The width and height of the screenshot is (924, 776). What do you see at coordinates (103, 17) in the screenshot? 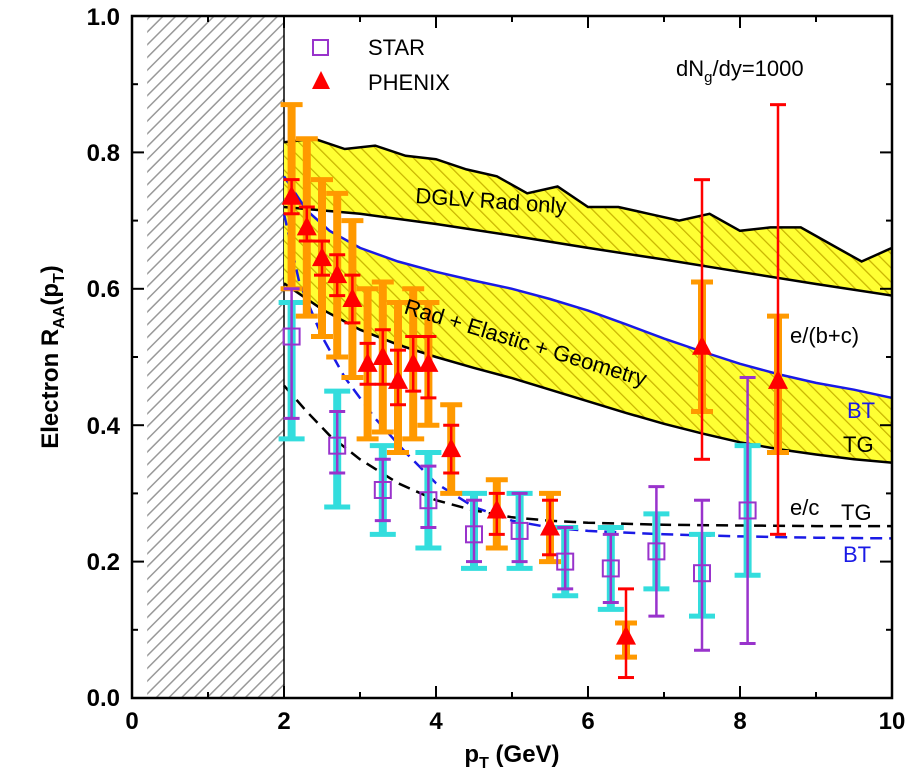
I see `y-tick-label: 1.0` at bounding box center [103, 17].